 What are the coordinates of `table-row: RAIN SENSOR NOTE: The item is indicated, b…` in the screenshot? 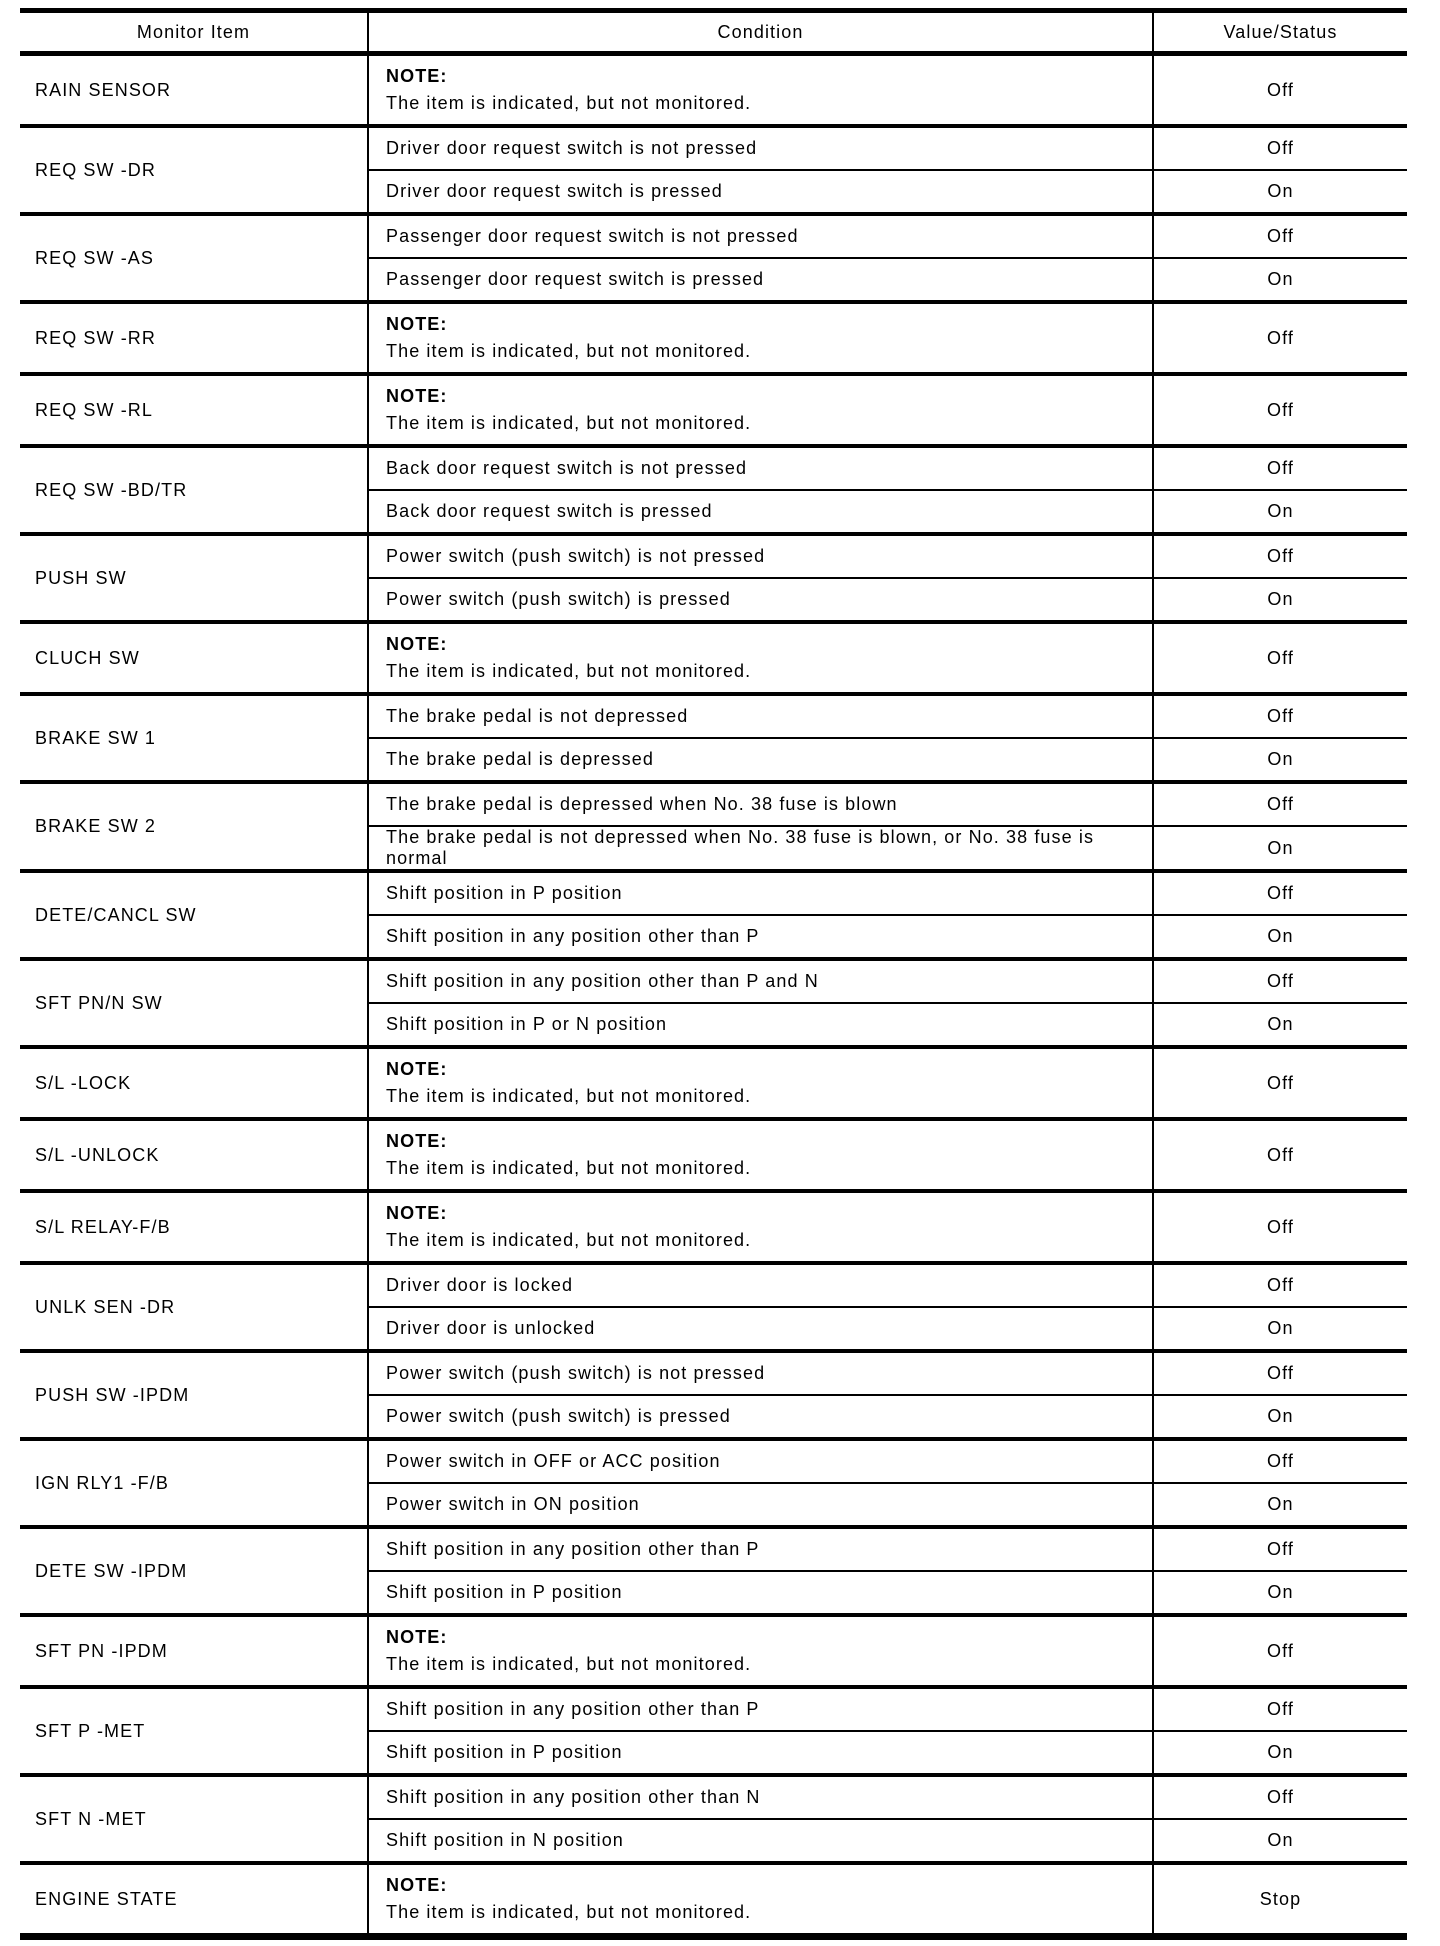 It's located at (713, 88).